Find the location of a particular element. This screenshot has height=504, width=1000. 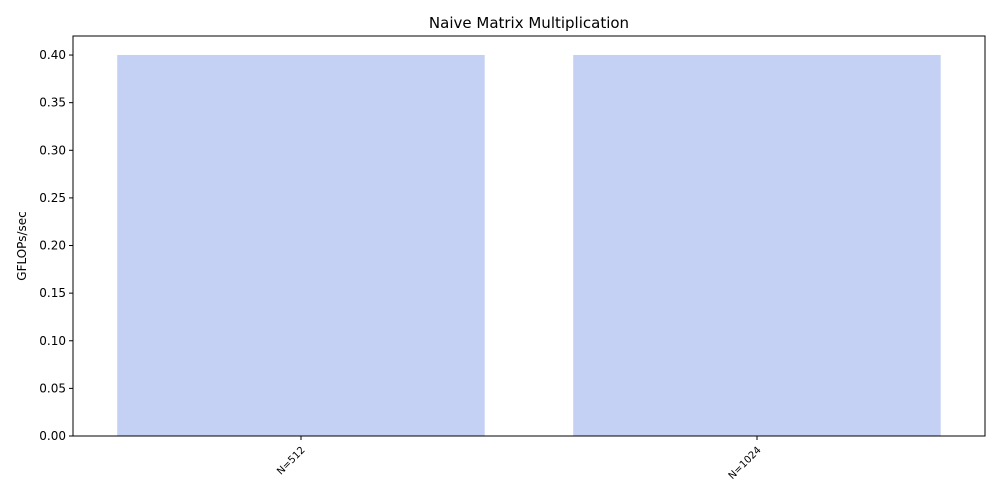

x-axis: N=512 N=1024 is located at coordinates (519, 459).